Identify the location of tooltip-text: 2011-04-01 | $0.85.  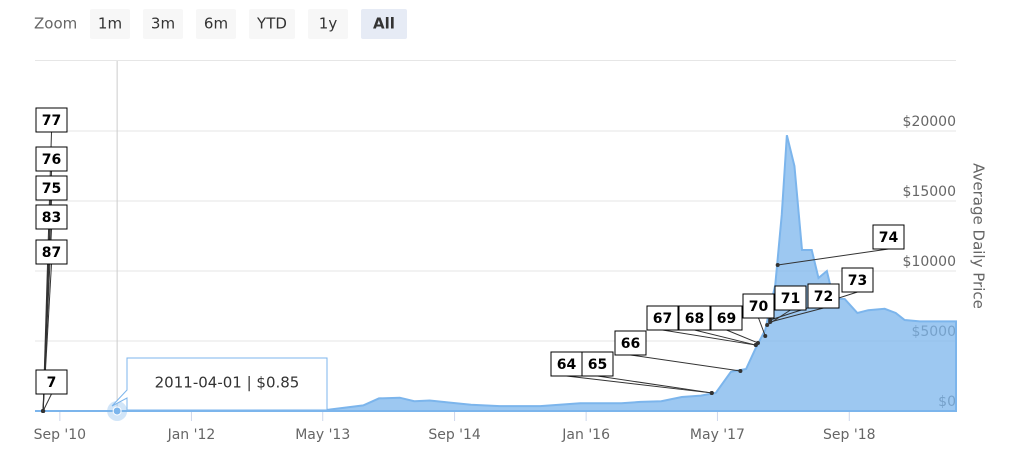
(227, 383).